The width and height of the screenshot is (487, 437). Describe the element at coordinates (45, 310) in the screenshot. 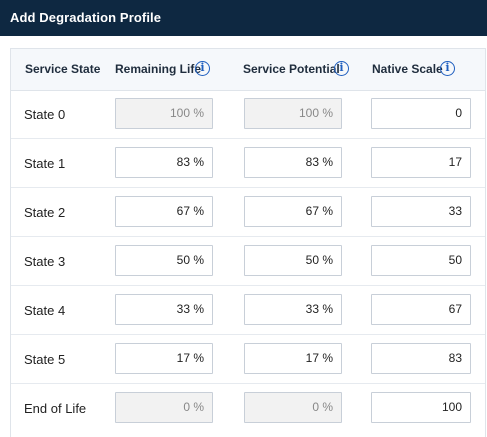

I see `state-label: State 4` at that location.